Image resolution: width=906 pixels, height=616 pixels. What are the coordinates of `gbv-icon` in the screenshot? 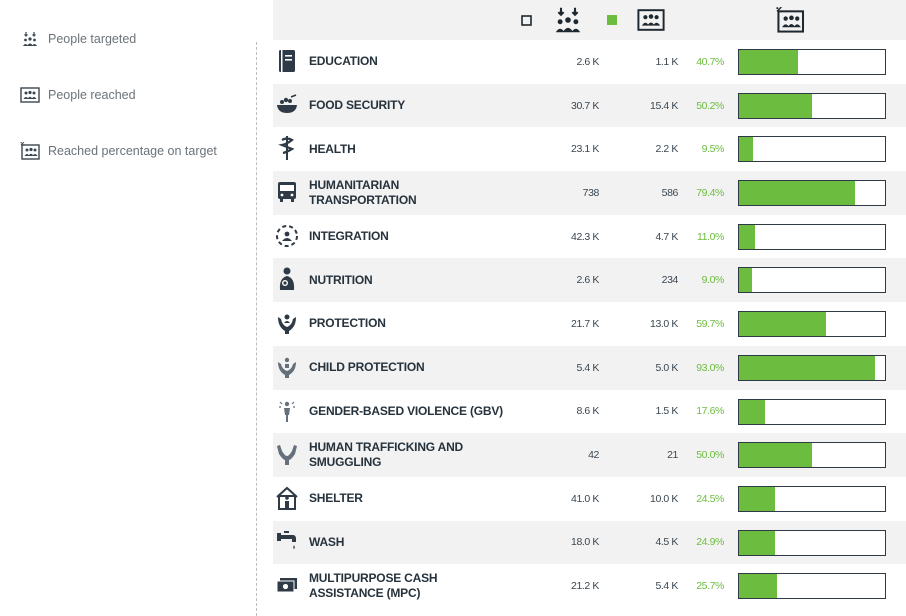 It's located at (287, 411).